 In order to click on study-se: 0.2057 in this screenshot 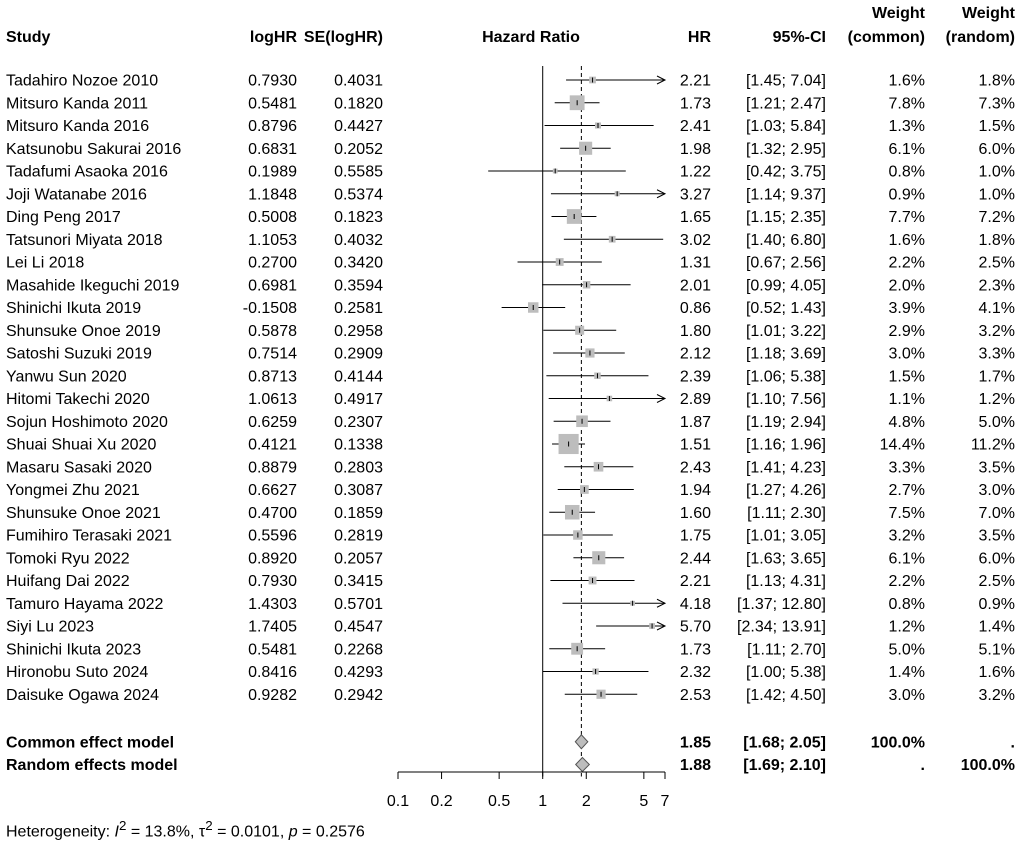, I will do `click(358, 558)`.